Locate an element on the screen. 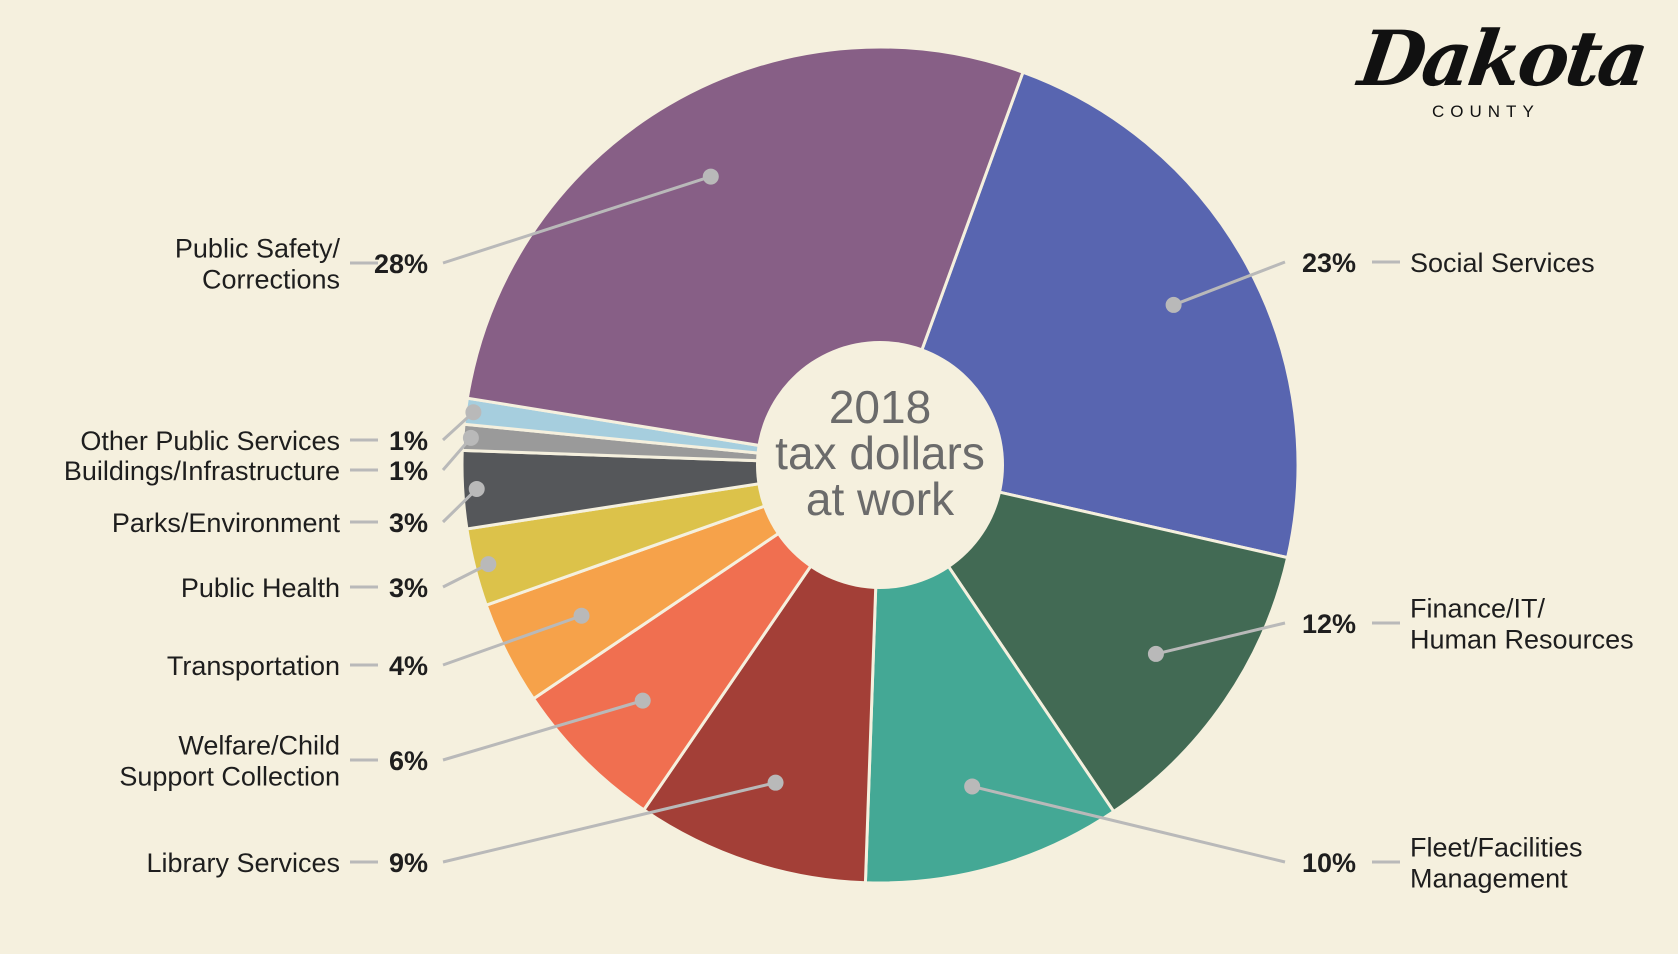 The height and width of the screenshot is (954, 1678). logo-subtitle: COUNTY is located at coordinates (1486, 111).